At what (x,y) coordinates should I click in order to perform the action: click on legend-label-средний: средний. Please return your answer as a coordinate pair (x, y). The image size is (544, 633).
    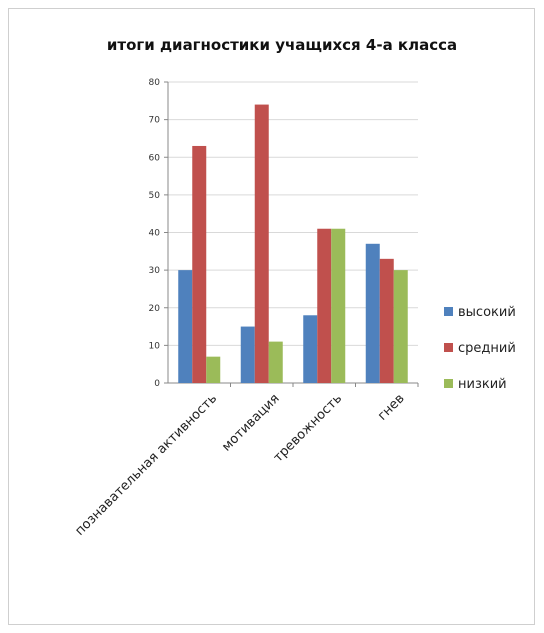
    Looking at the image, I should click on (487, 348).